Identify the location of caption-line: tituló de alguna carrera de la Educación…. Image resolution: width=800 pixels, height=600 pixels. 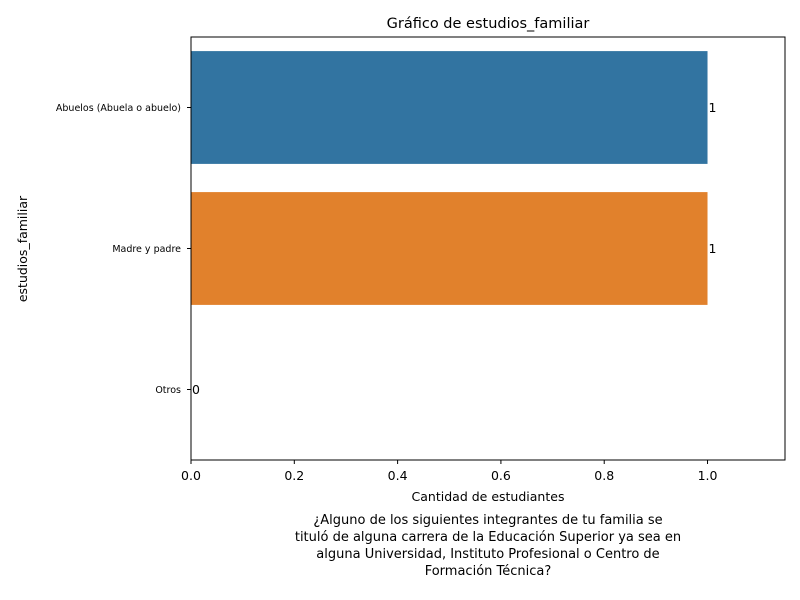
(488, 537).